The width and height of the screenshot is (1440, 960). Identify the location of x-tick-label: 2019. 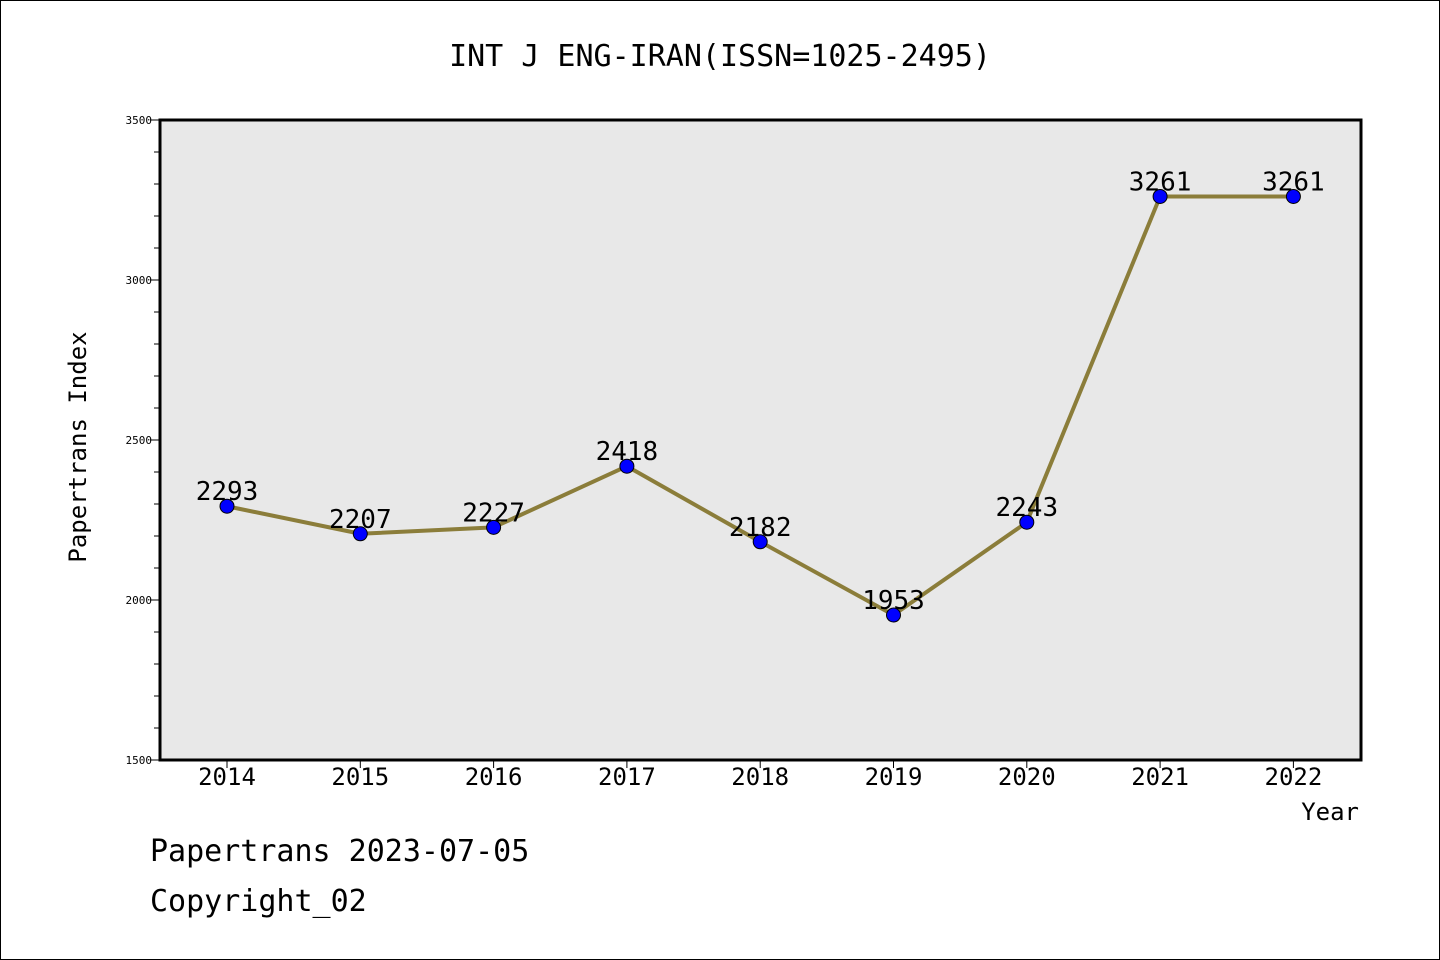
(894, 777).